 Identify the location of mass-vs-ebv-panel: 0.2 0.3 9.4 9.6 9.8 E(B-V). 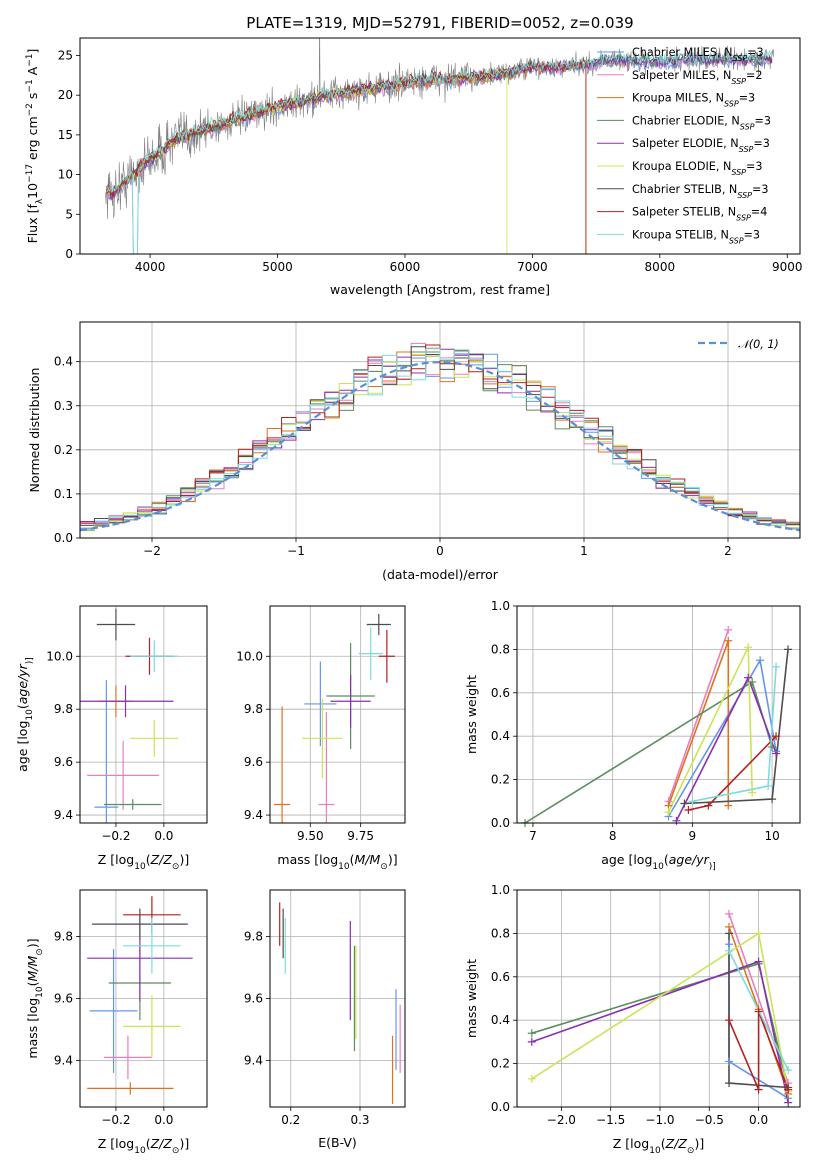
(325, 1019).